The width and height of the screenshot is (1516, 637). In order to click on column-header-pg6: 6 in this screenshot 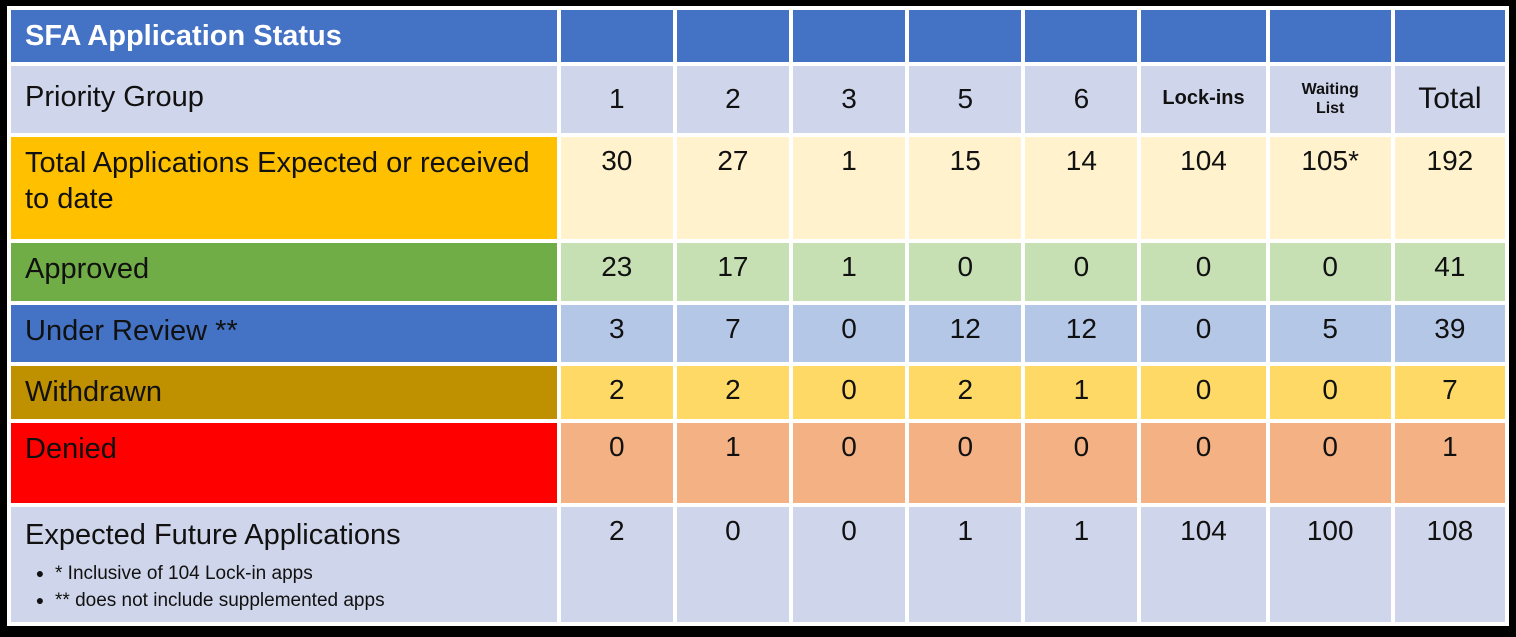, I will do `click(1081, 99)`.